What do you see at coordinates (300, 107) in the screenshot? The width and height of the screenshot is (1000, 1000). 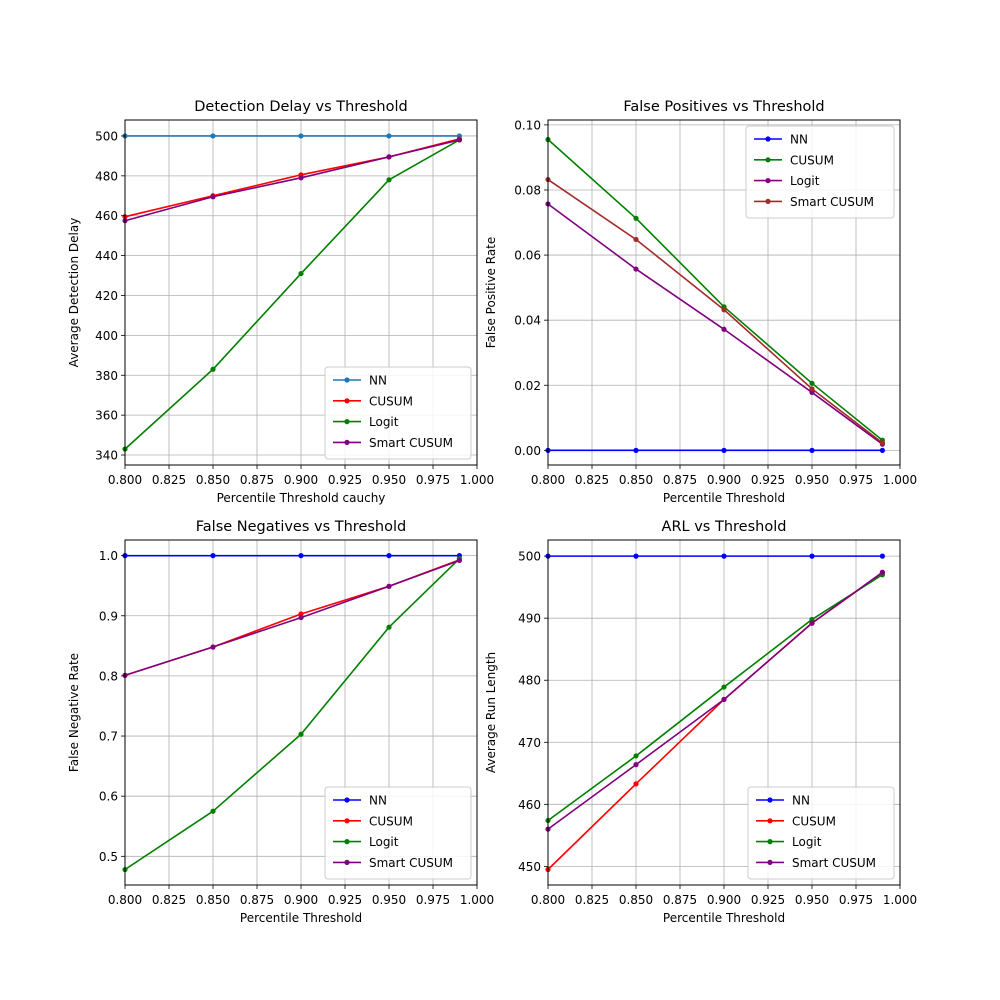 I see `chart-title: Detection Delay vs Threshold` at bounding box center [300, 107].